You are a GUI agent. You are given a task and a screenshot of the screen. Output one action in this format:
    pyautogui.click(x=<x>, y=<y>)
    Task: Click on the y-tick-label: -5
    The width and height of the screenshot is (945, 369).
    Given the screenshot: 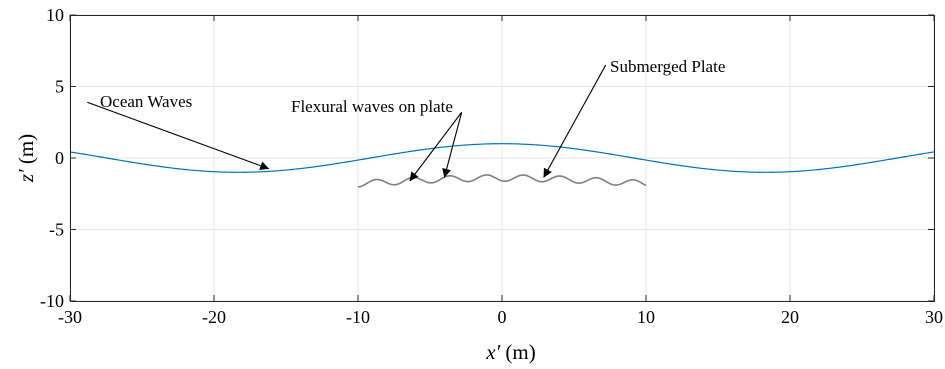 What is the action you would take?
    pyautogui.click(x=56, y=230)
    